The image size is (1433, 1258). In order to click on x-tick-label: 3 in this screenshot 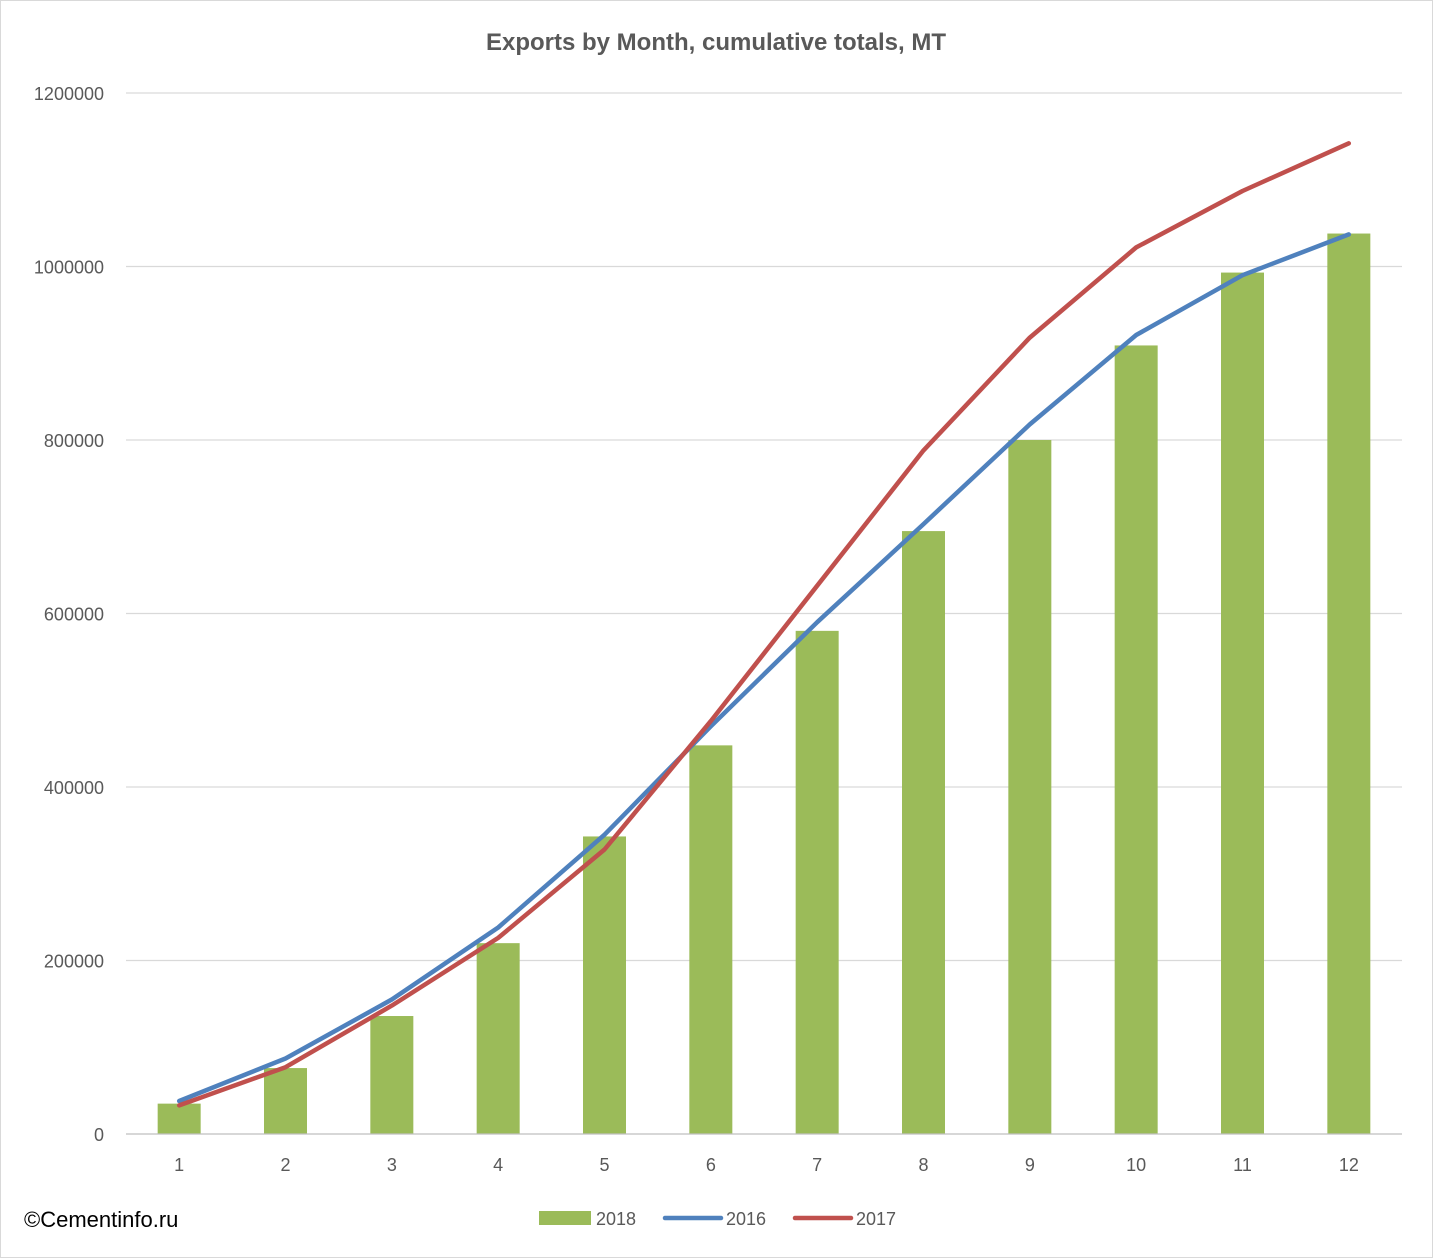, I will do `click(392, 1165)`.